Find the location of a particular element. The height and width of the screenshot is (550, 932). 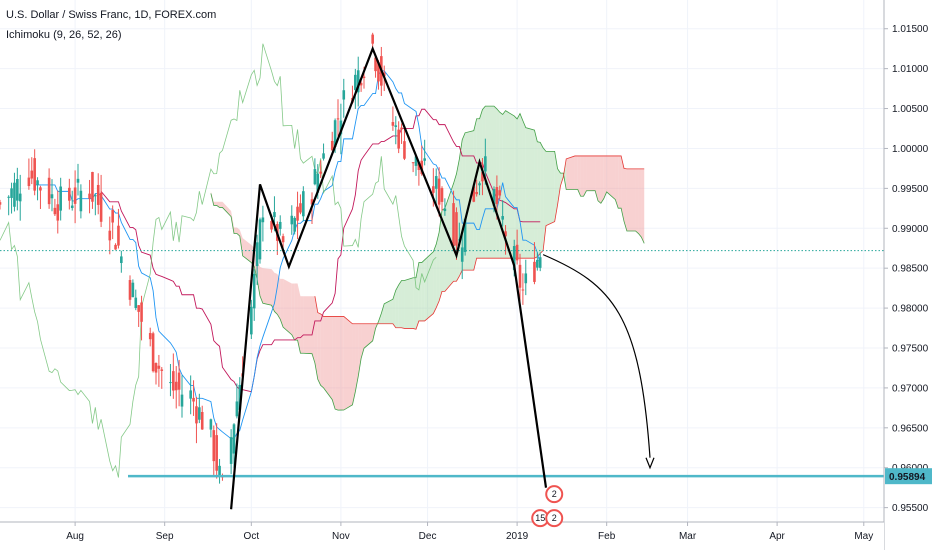

time-tick-label: Aug is located at coordinates (75, 536).